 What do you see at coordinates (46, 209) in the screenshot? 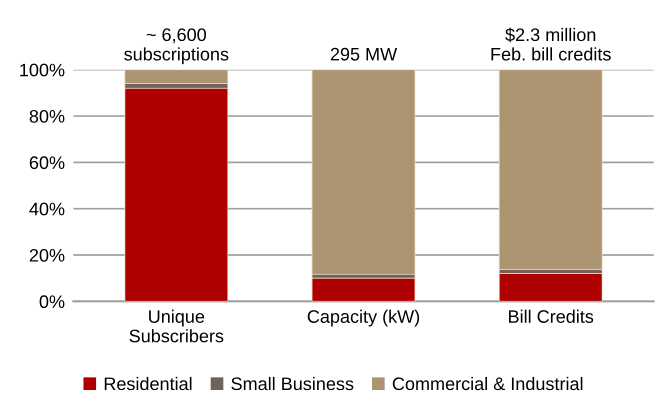
I see `y-tick-label: 40%` at bounding box center [46, 209].